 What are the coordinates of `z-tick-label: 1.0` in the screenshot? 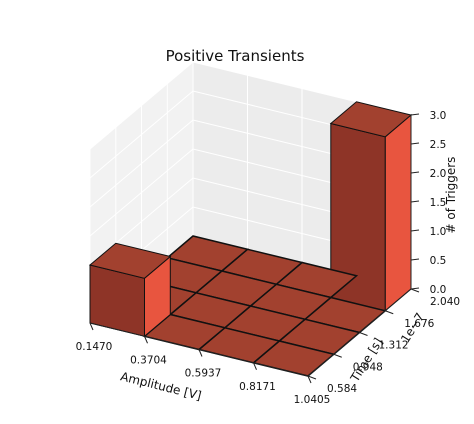 It's located at (438, 232).